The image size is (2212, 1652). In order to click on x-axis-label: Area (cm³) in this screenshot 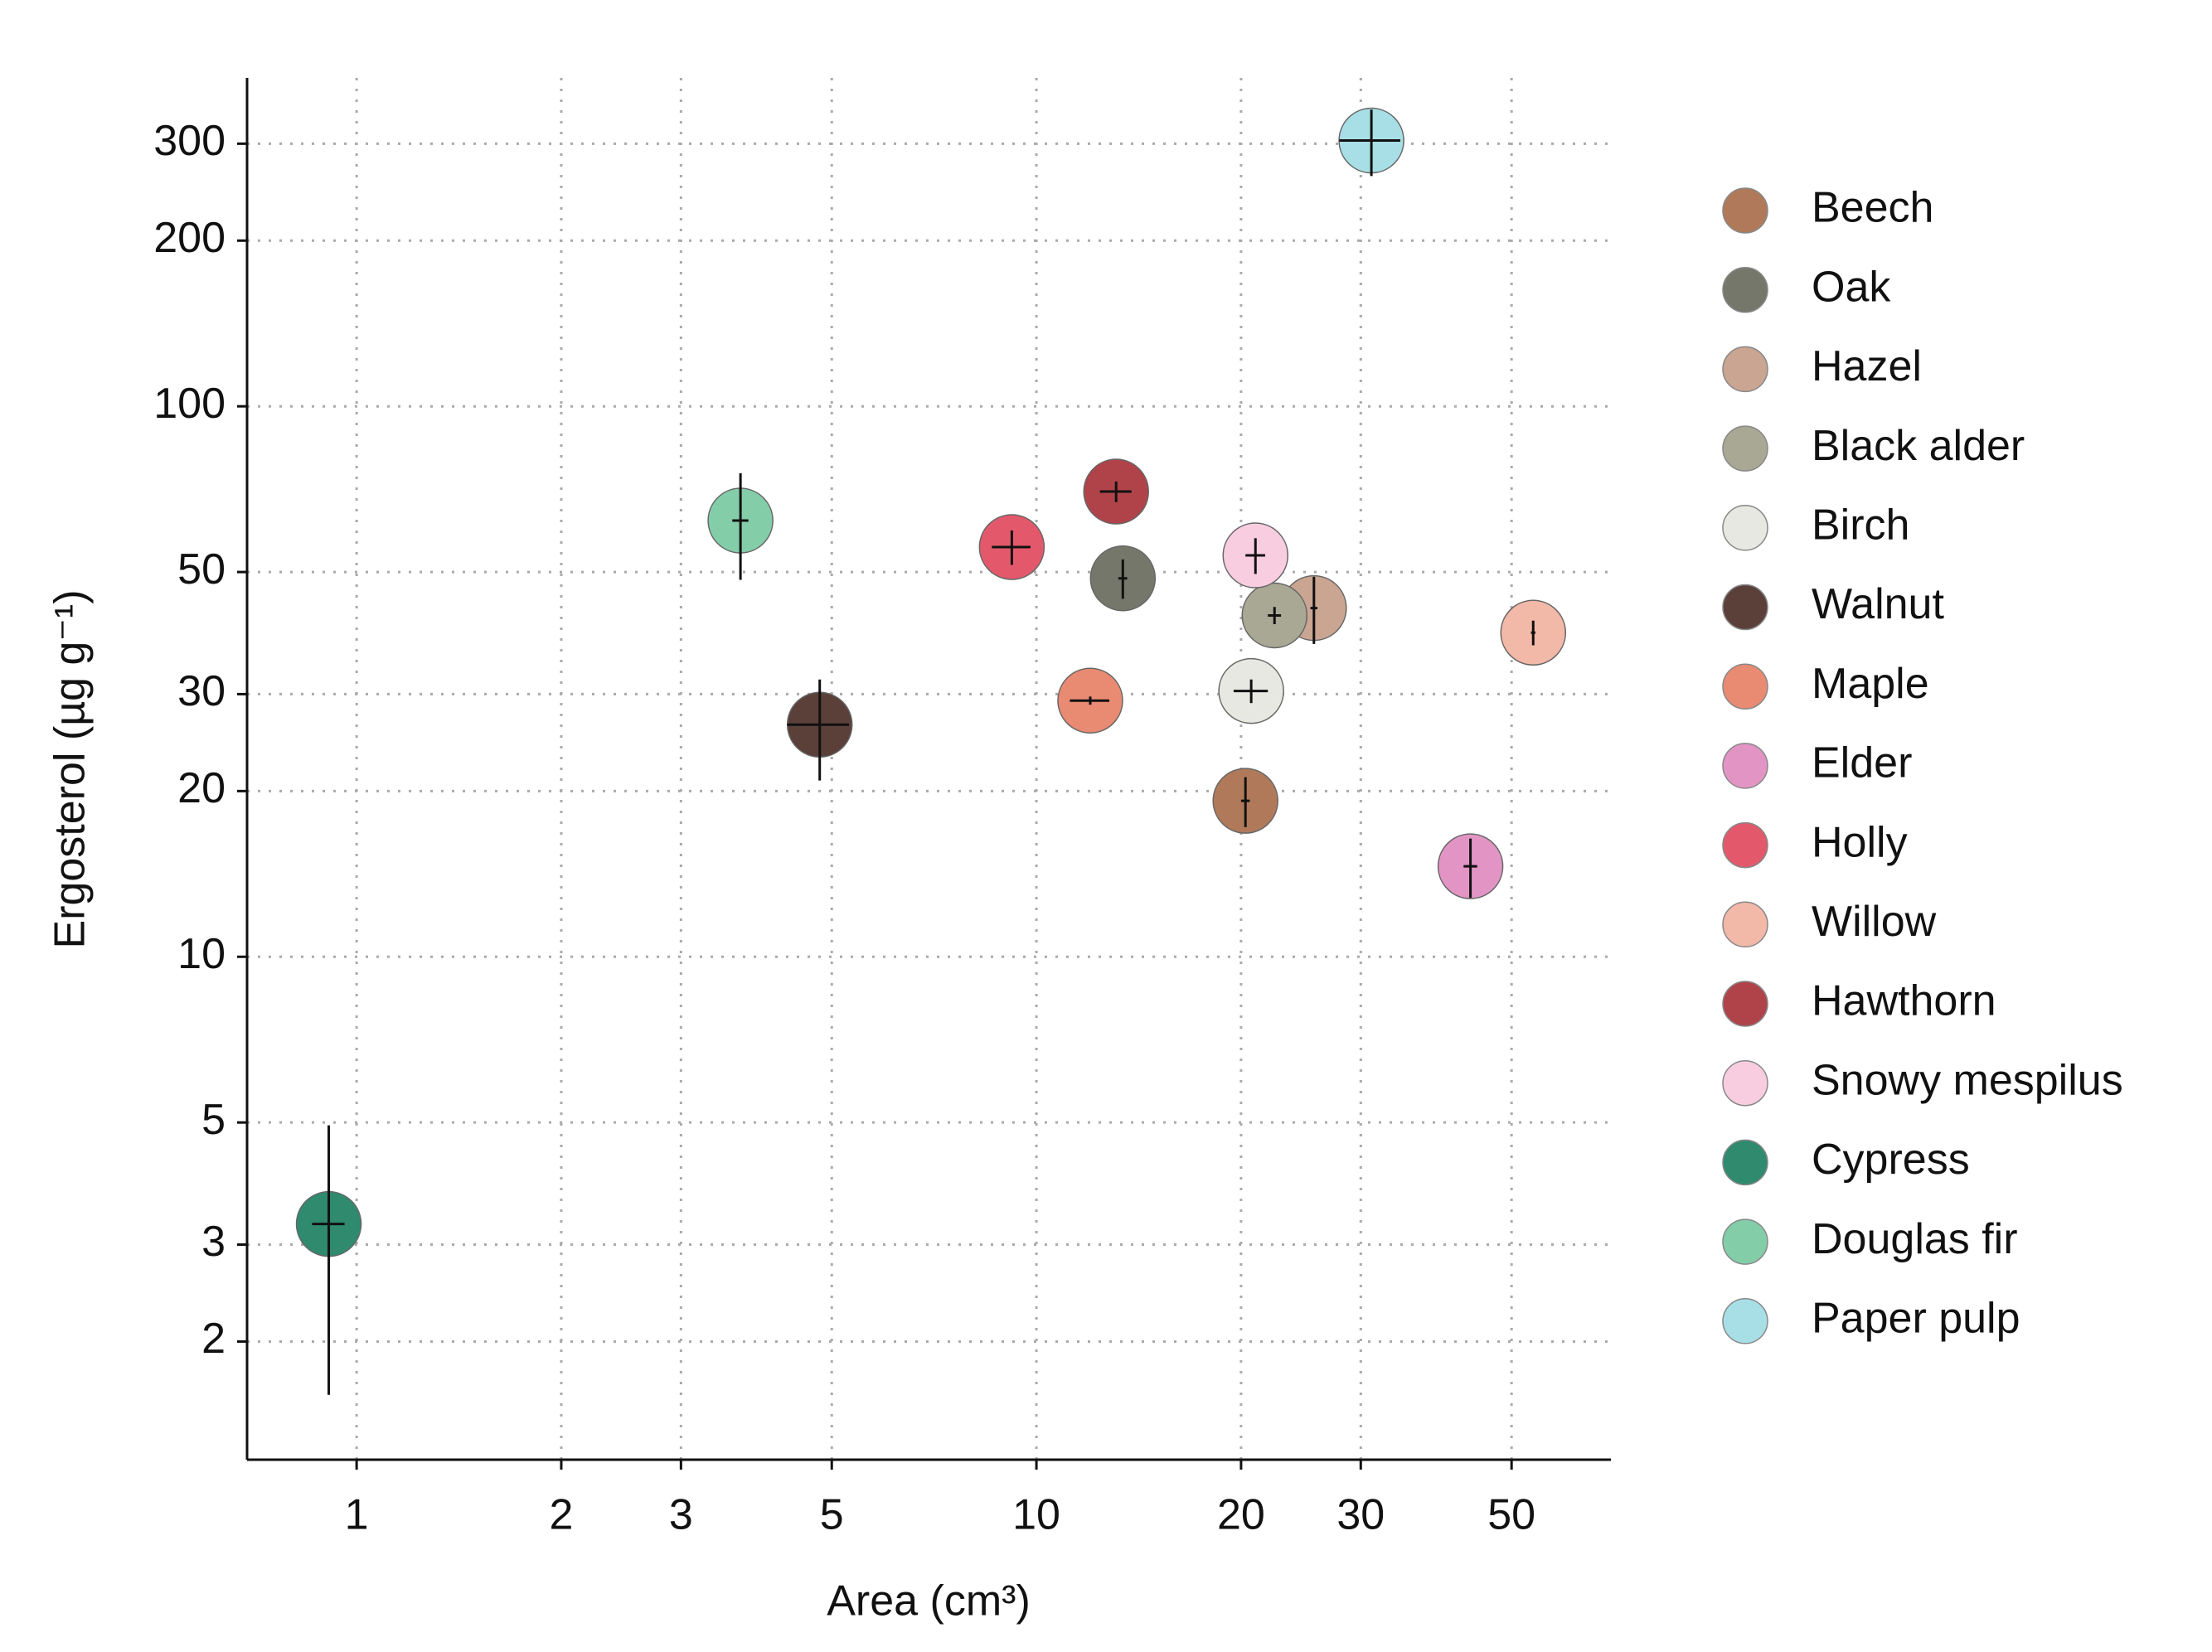, I will do `click(929, 1601)`.